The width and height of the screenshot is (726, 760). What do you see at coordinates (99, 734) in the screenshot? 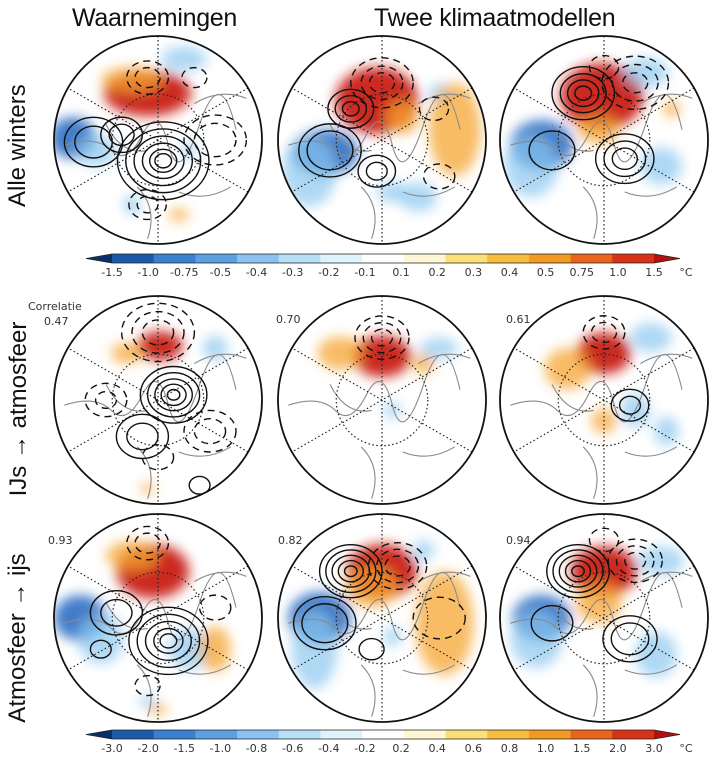
I see `colorbar-extend-min` at bounding box center [99, 734].